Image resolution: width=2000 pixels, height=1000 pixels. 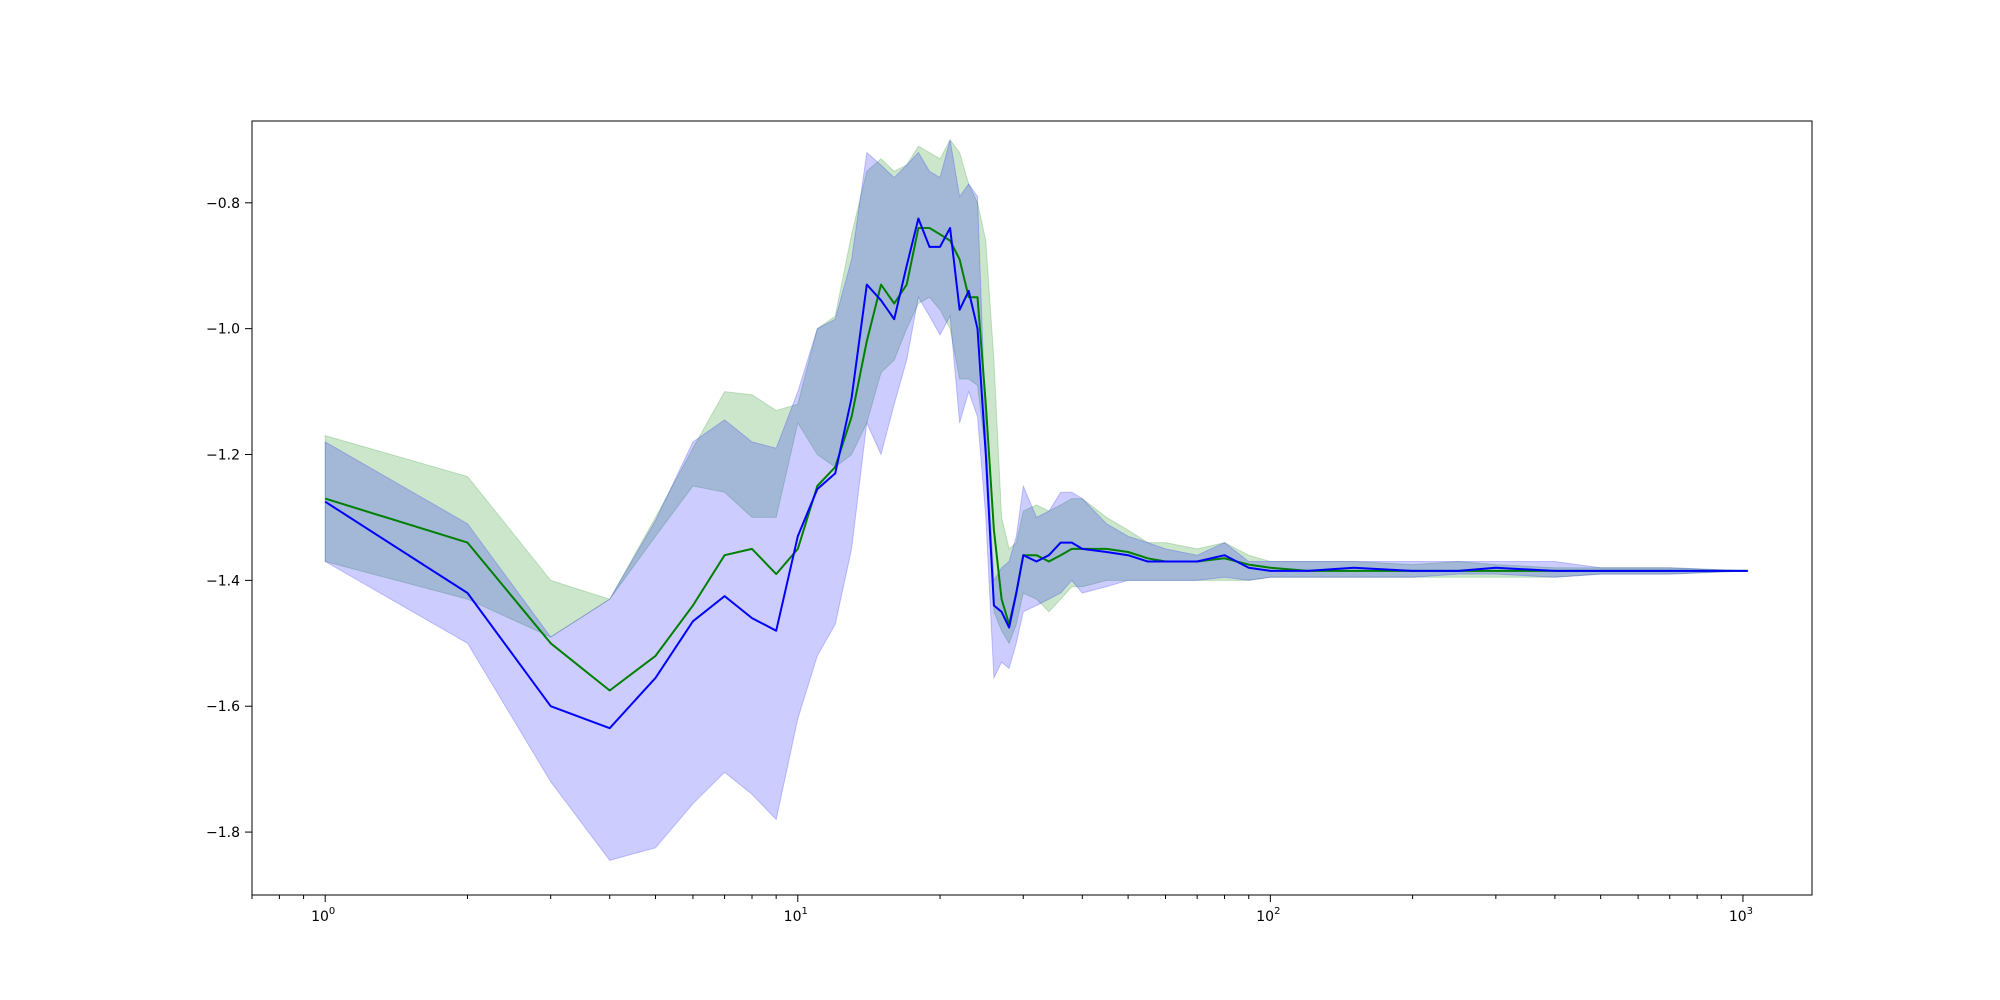 I want to click on y-tick-label: −1.2, so click(x=223, y=456).